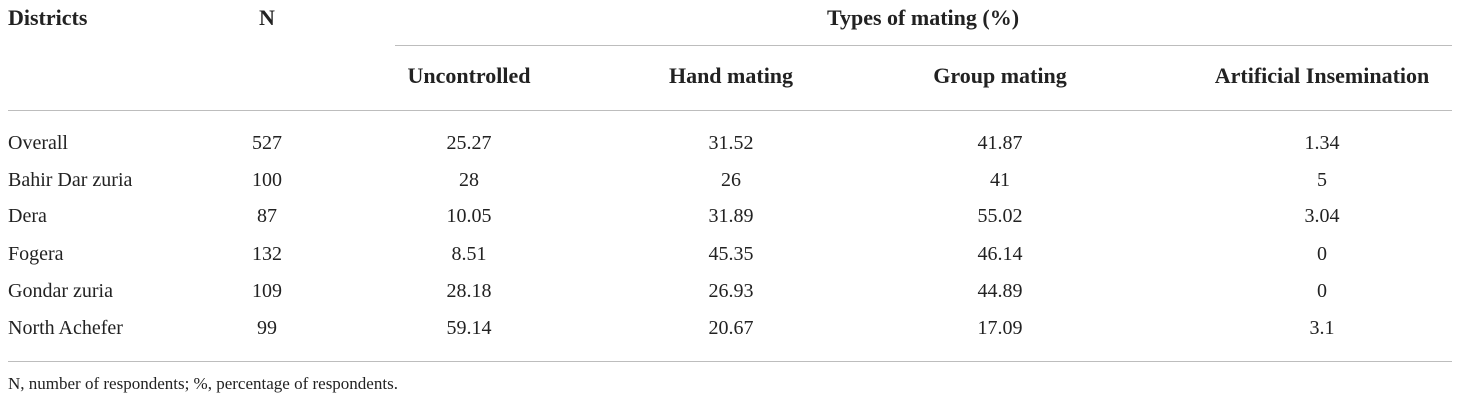 This screenshot has height=402, width=1460. What do you see at coordinates (731, 180) in the screenshot?
I see `mating-percent: 26` at bounding box center [731, 180].